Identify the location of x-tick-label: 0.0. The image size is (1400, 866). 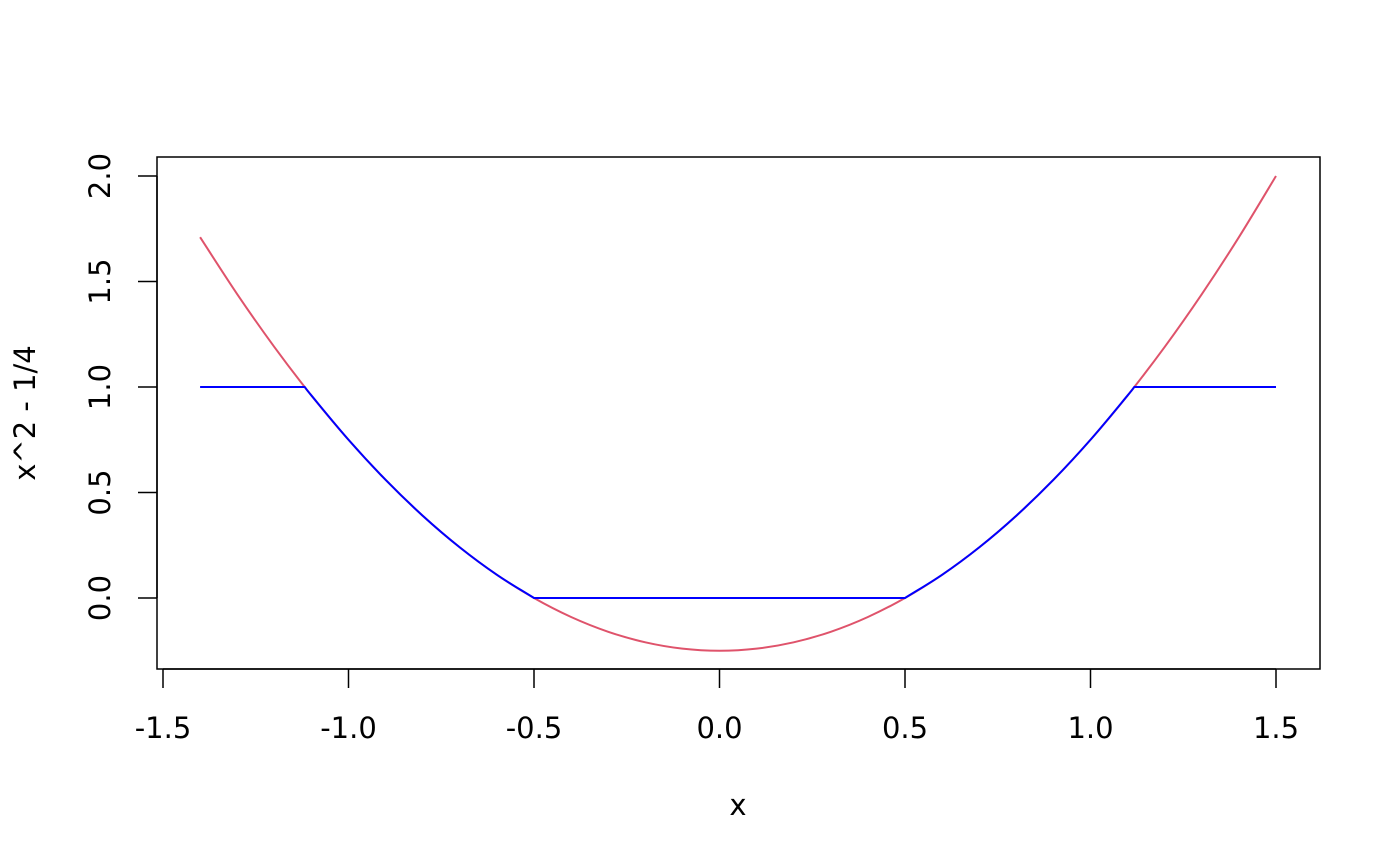
(719, 728).